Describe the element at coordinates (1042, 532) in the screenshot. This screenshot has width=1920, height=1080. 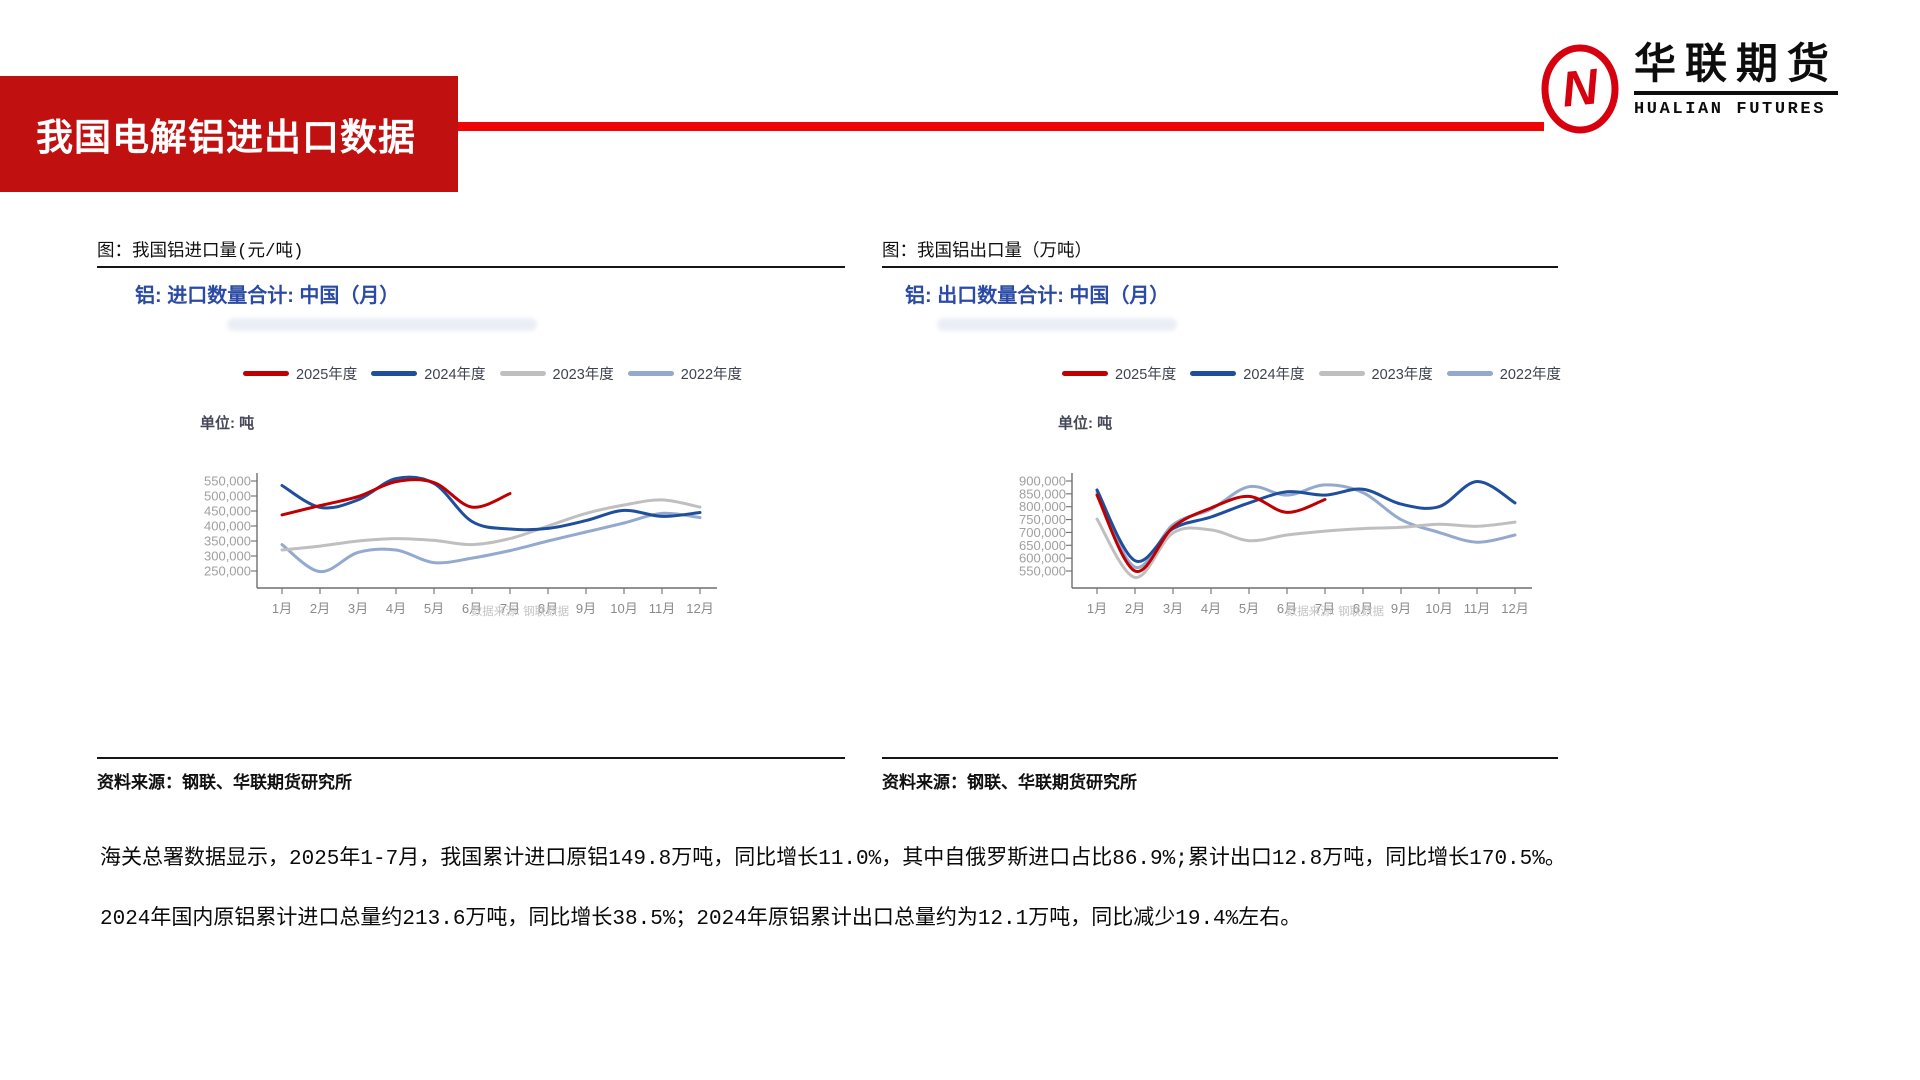
I see `svg-text: 700,000` at that location.